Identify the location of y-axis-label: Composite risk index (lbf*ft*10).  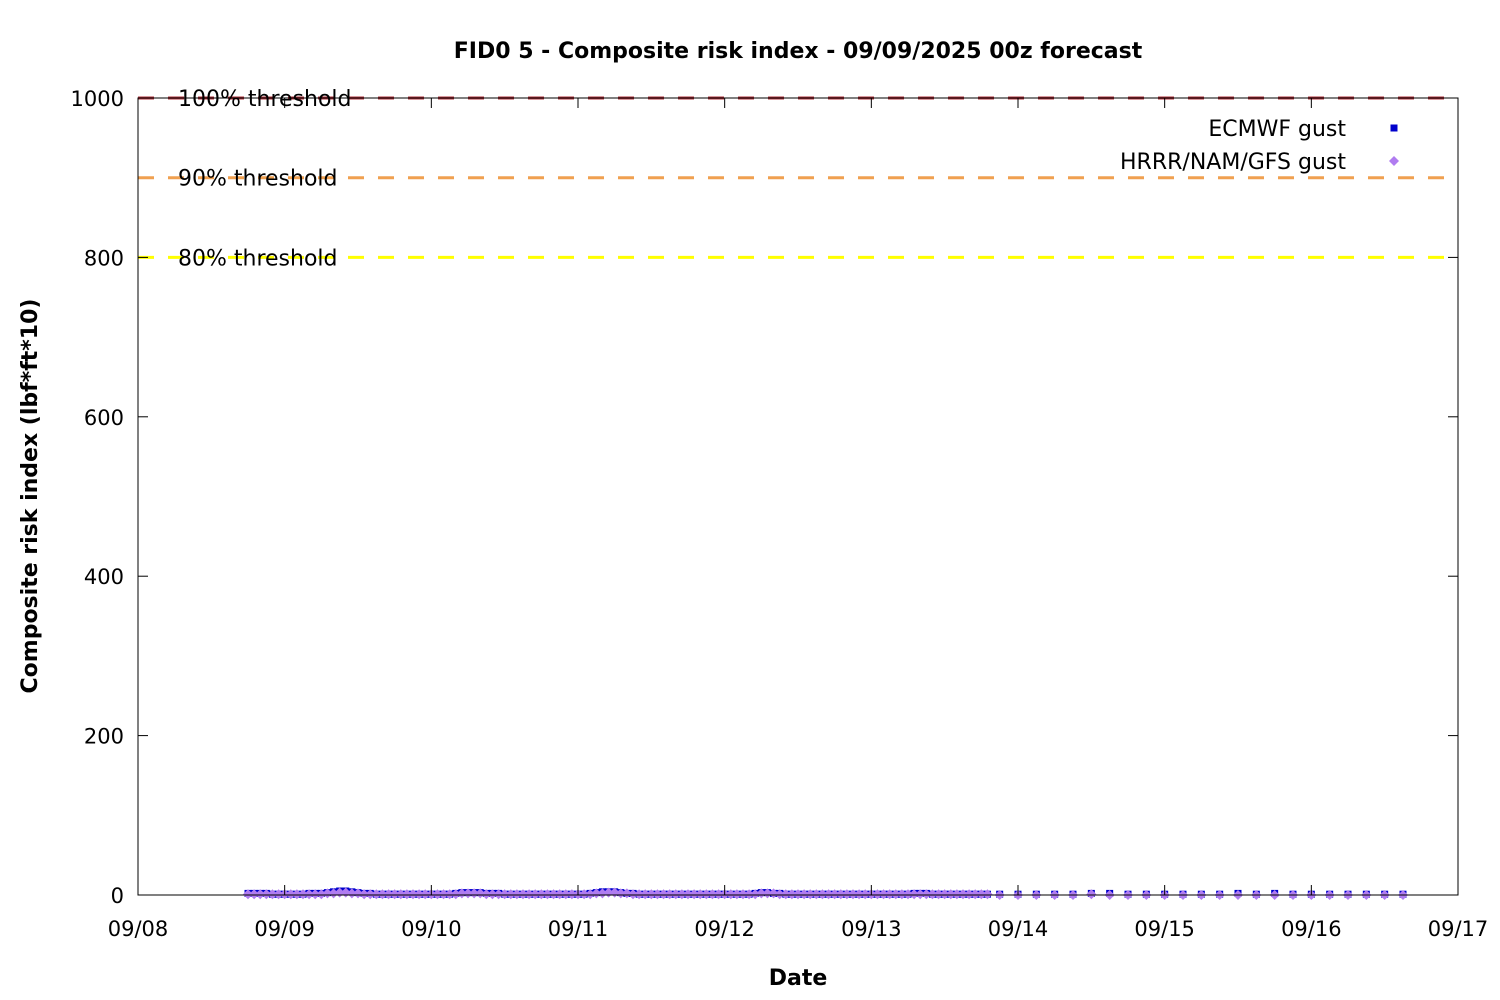
(30, 496).